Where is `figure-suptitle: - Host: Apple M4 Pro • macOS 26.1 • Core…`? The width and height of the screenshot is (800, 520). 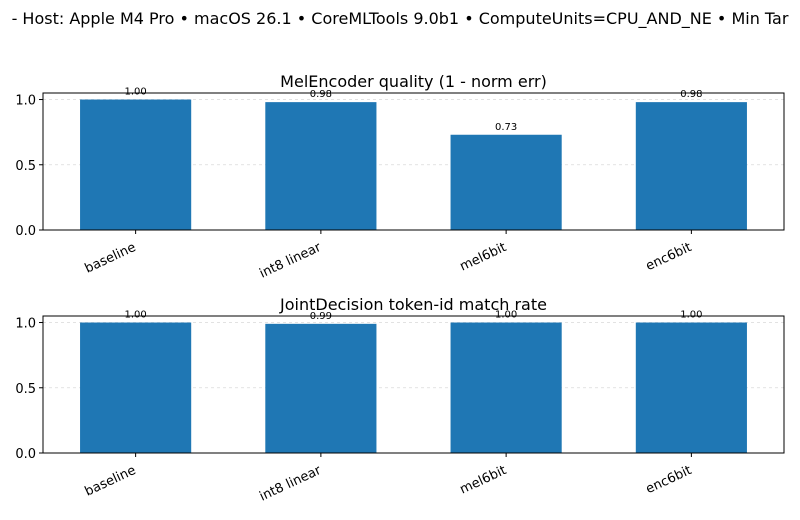
figure-suptitle: - Host: Apple M4 Pro • macOS 26.1 • Core… is located at coordinates (400, 18).